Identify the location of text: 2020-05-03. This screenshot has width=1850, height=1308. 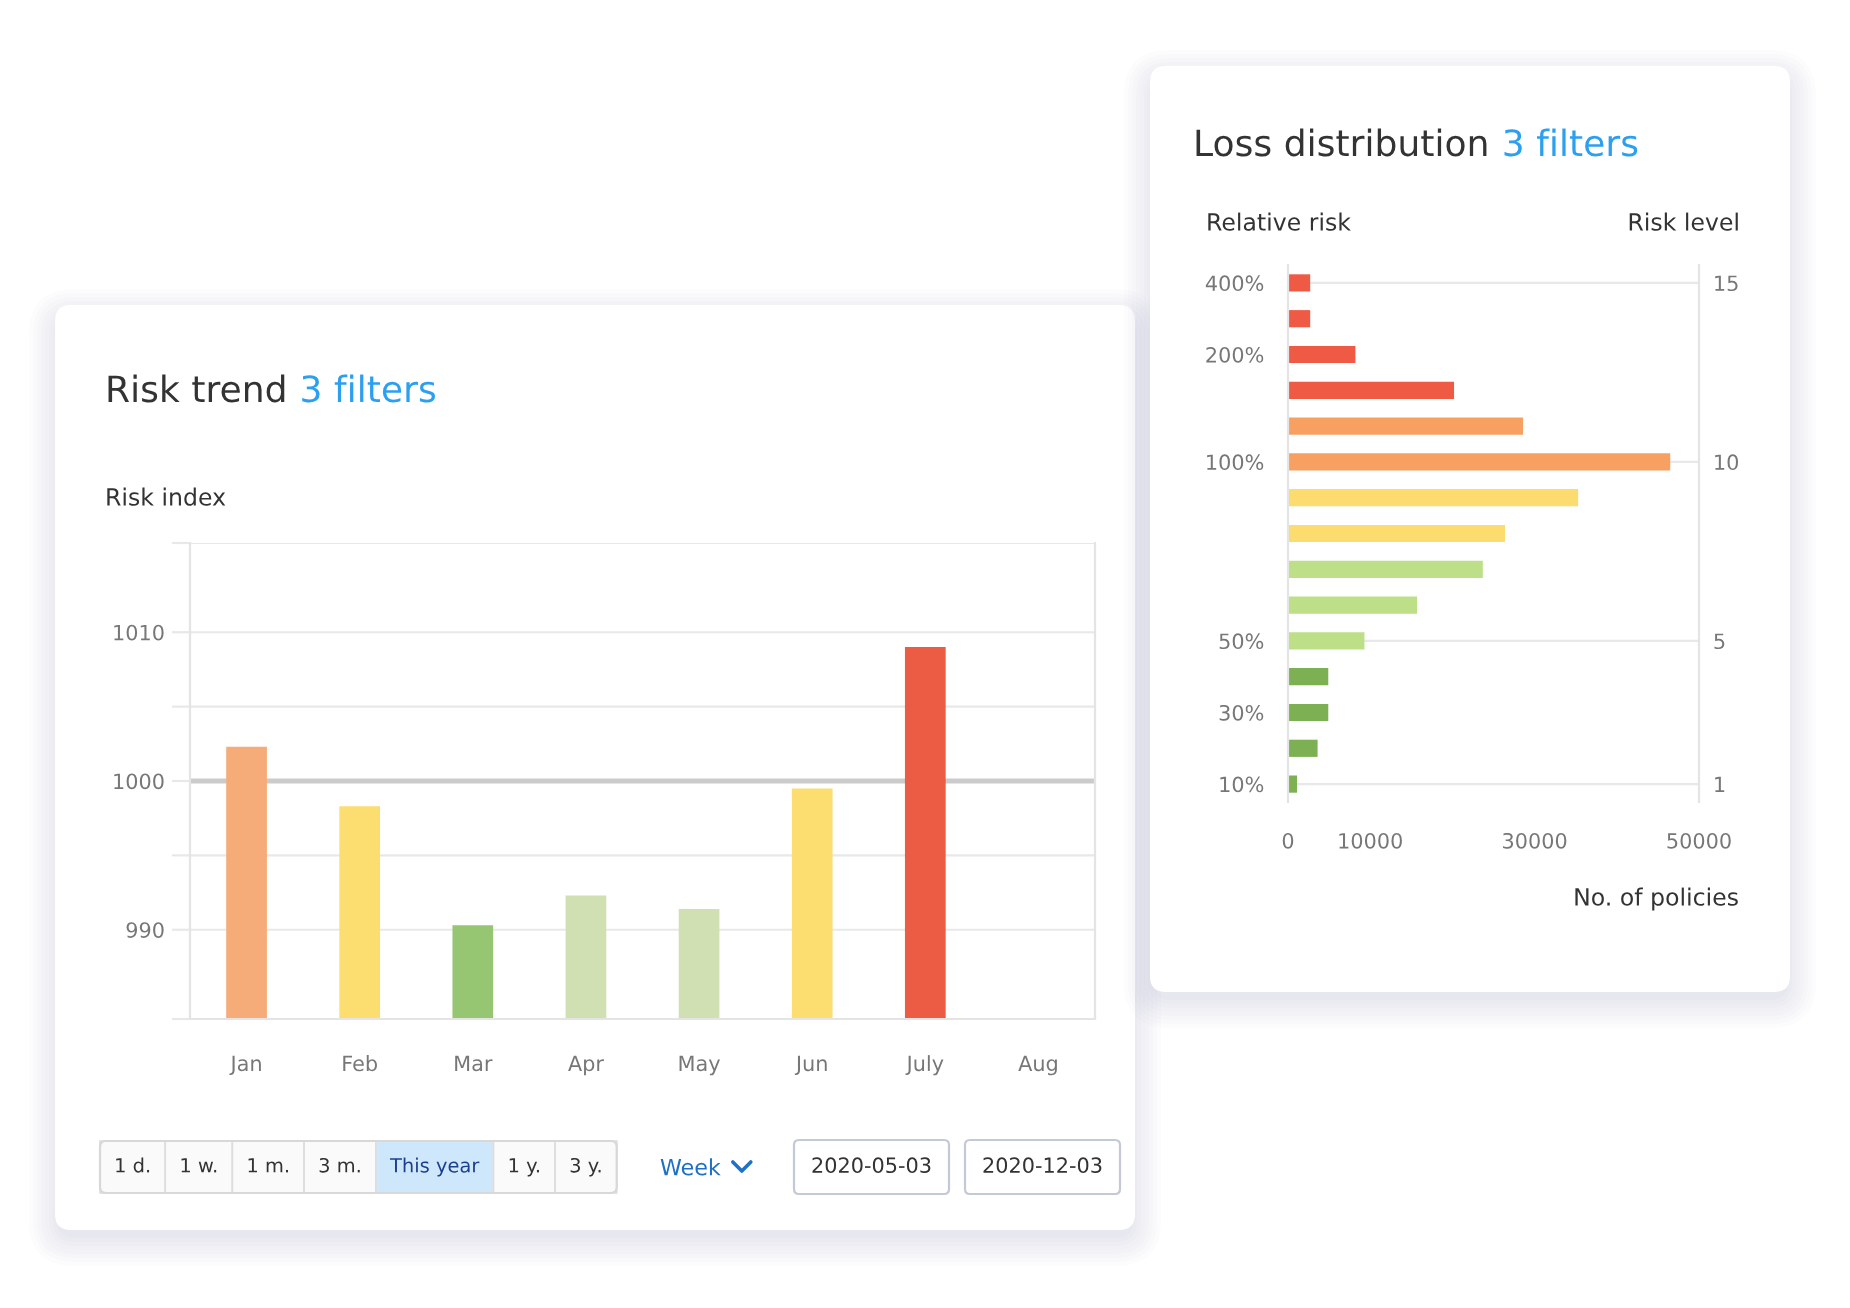
(871, 1165).